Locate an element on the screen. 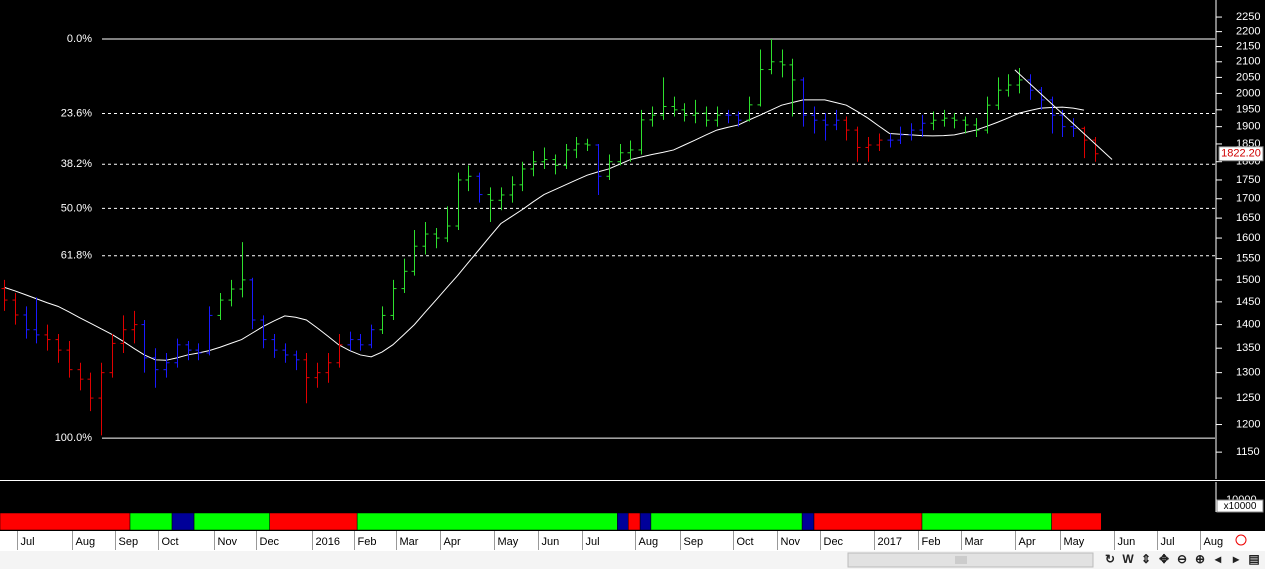 The height and width of the screenshot is (569, 1265). y-tick-label: 1450 is located at coordinates (1248, 302).